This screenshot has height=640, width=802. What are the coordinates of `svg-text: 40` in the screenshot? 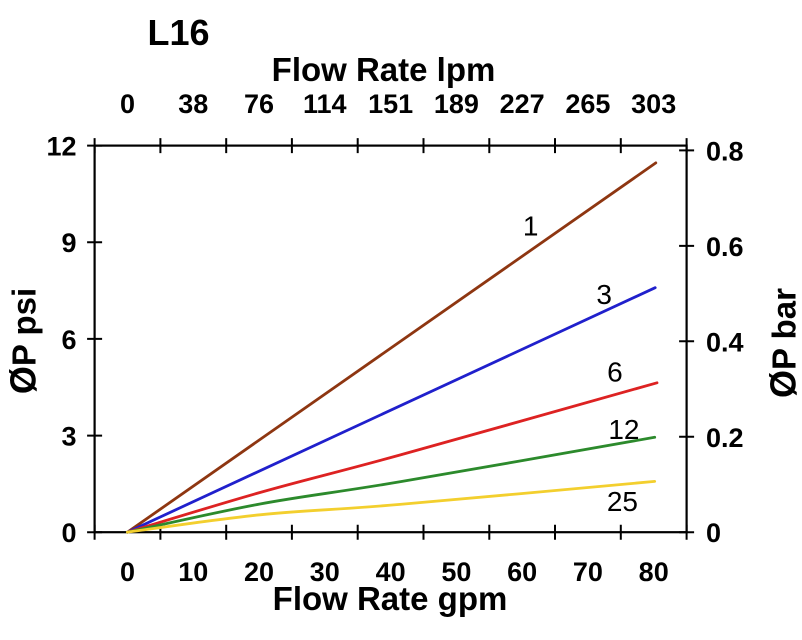 It's located at (391, 572).